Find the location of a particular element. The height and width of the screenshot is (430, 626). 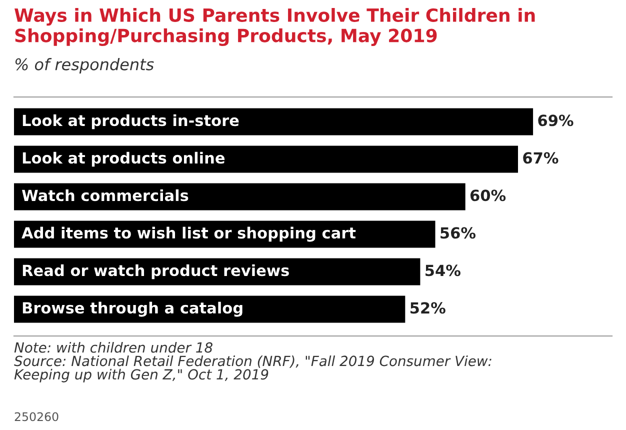

chart-subtitle: % of respondents is located at coordinates (84, 66).